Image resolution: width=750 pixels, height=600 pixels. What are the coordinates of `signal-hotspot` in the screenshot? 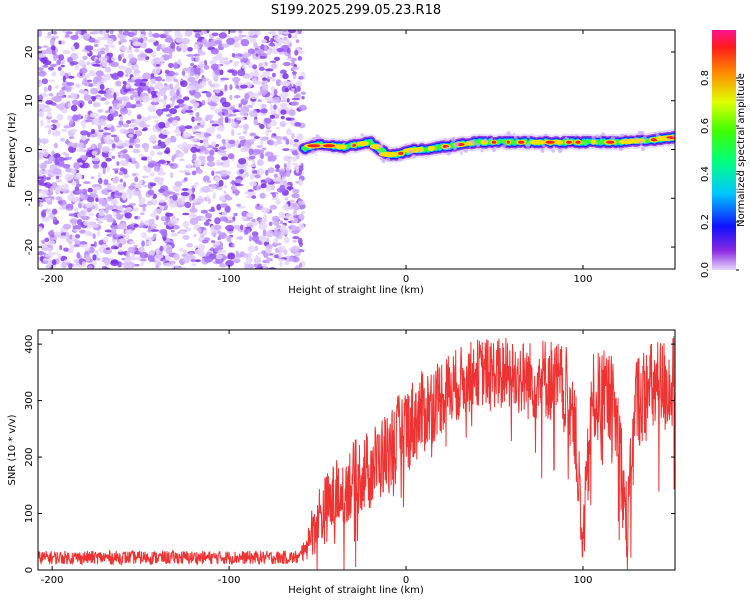 It's located at (593, 142).